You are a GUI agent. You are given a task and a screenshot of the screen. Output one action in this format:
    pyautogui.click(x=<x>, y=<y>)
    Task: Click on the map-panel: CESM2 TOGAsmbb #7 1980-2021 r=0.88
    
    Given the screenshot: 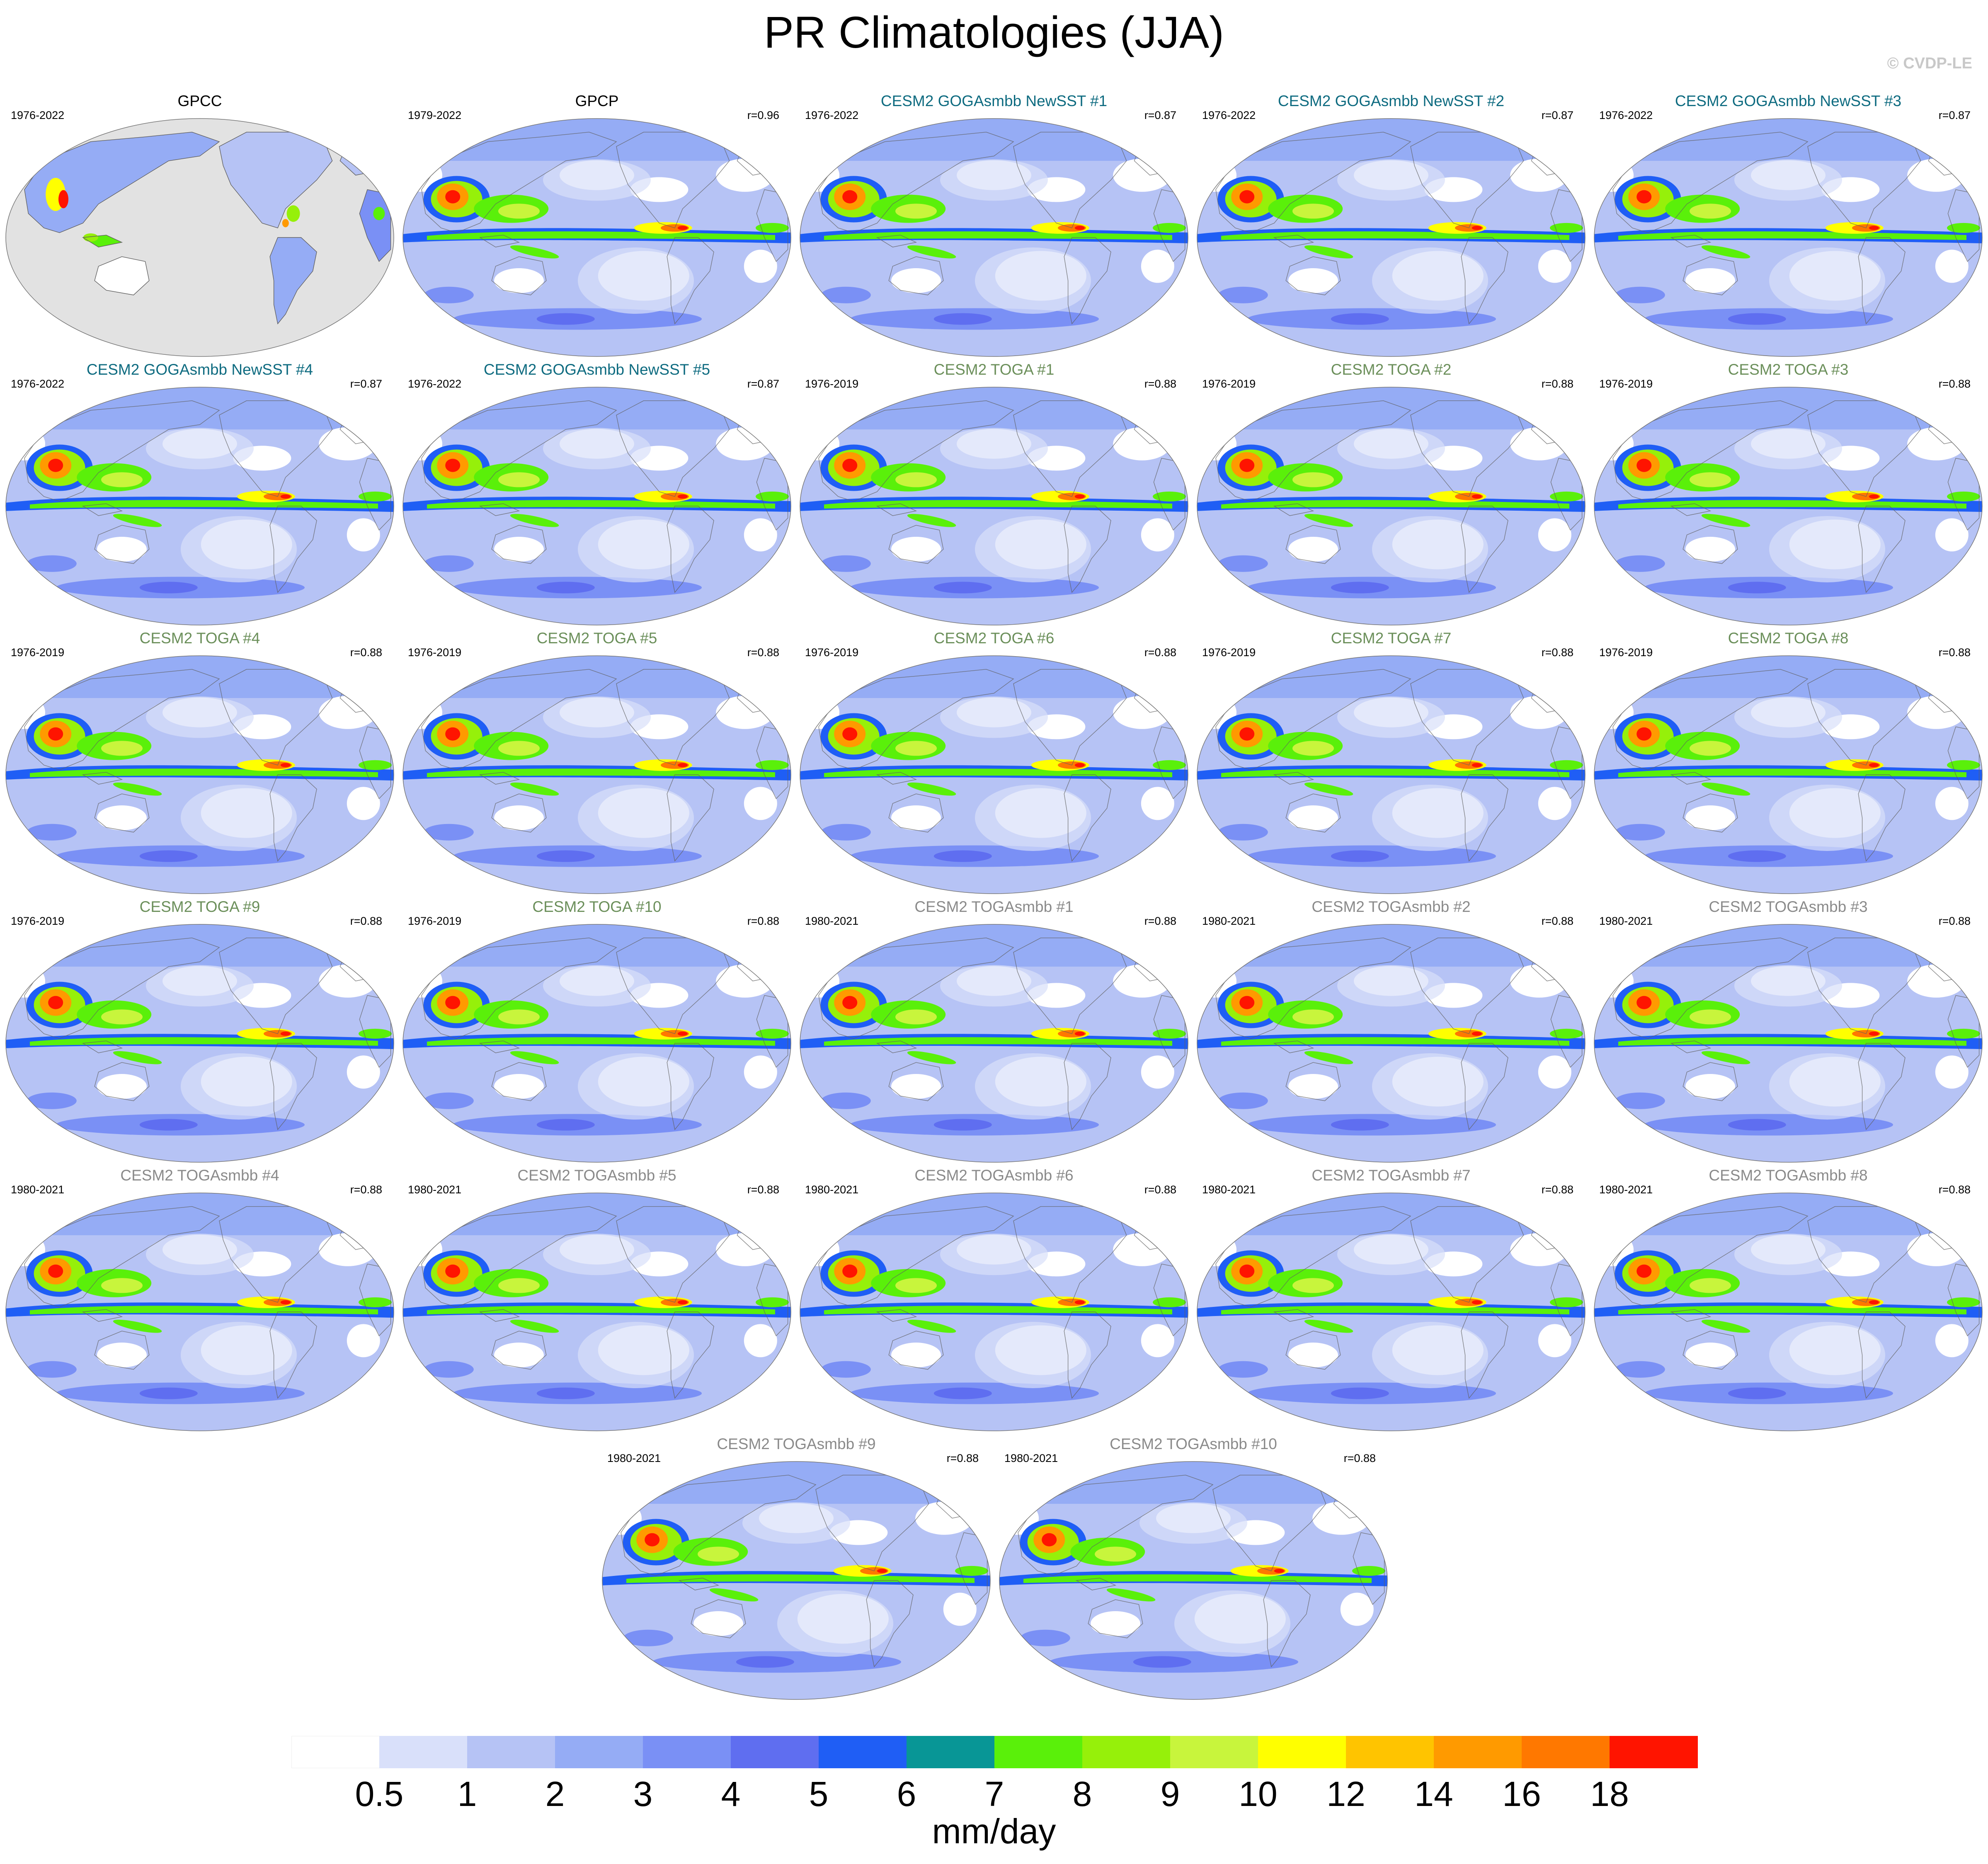 What is the action you would take?
    pyautogui.click(x=1391, y=1299)
    